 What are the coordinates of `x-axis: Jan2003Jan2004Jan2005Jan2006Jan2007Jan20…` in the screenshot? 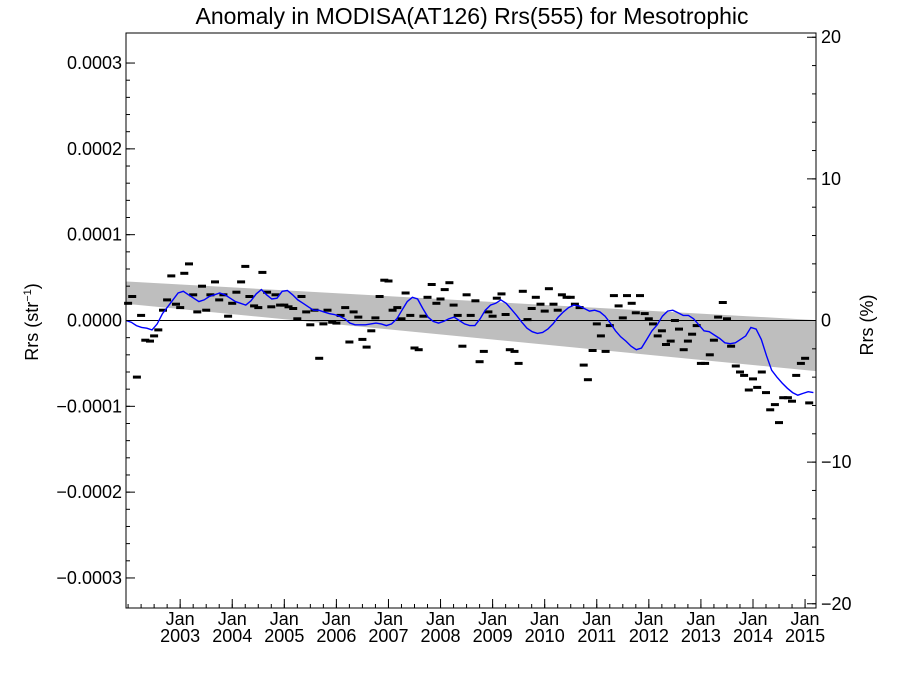 It's located at (476, 622).